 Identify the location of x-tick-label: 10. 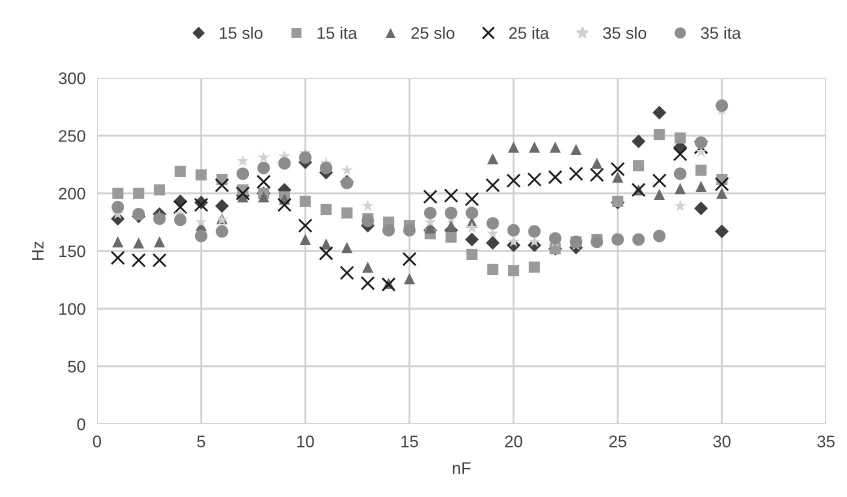
(305, 442).